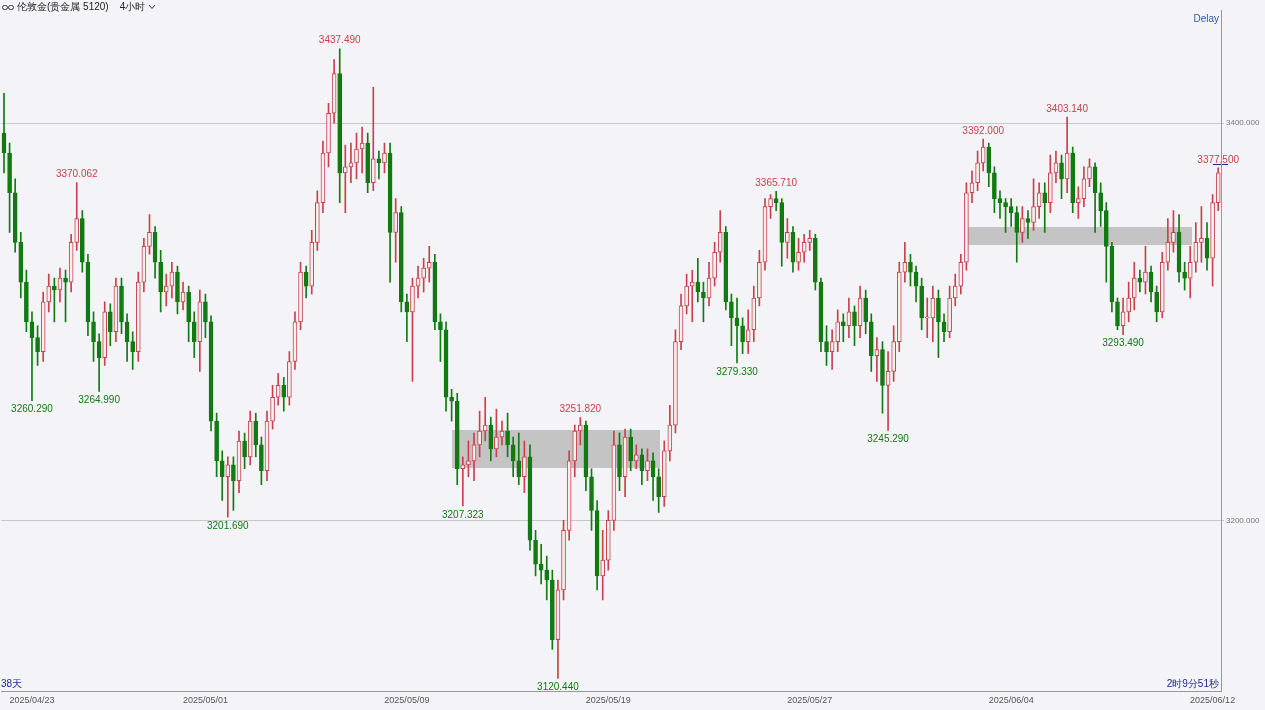 This screenshot has width=1265, height=710. I want to click on x-tick-label: 2025/06/04, so click(1011, 700).